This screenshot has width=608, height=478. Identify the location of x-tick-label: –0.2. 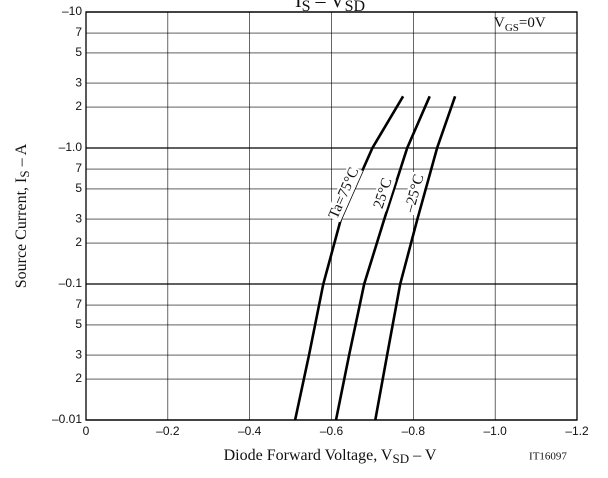
(168, 431).